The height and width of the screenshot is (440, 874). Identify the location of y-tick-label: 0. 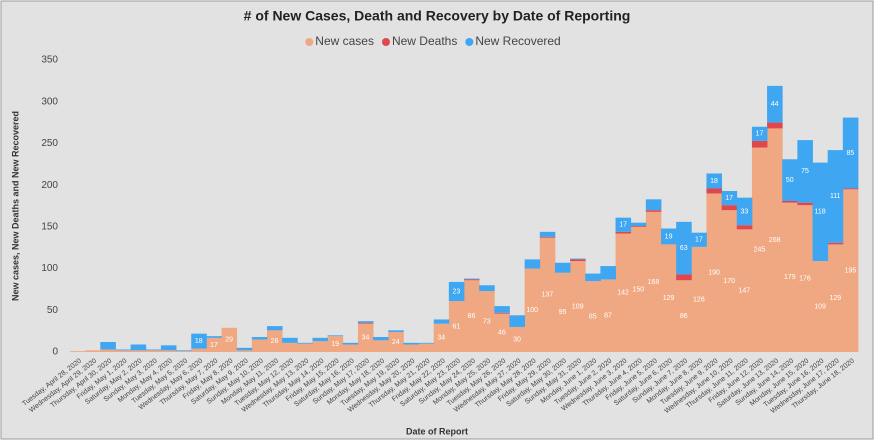
(55, 352).